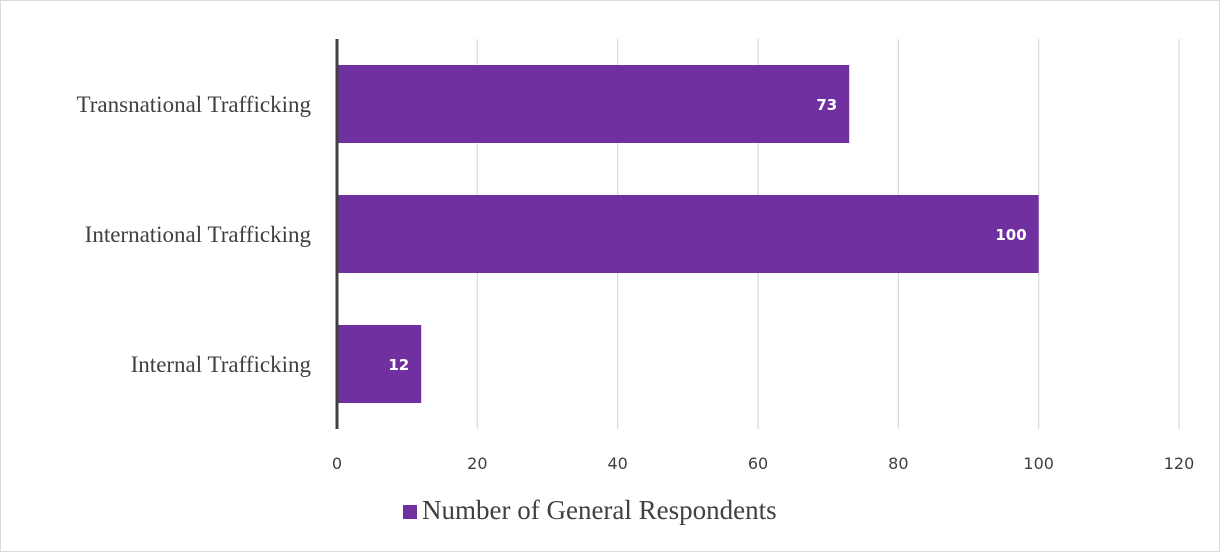 The width and height of the screenshot is (1220, 553). Describe the element at coordinates (477, 463) in the screenshot. I see `x-tick-label: 20` at that location.